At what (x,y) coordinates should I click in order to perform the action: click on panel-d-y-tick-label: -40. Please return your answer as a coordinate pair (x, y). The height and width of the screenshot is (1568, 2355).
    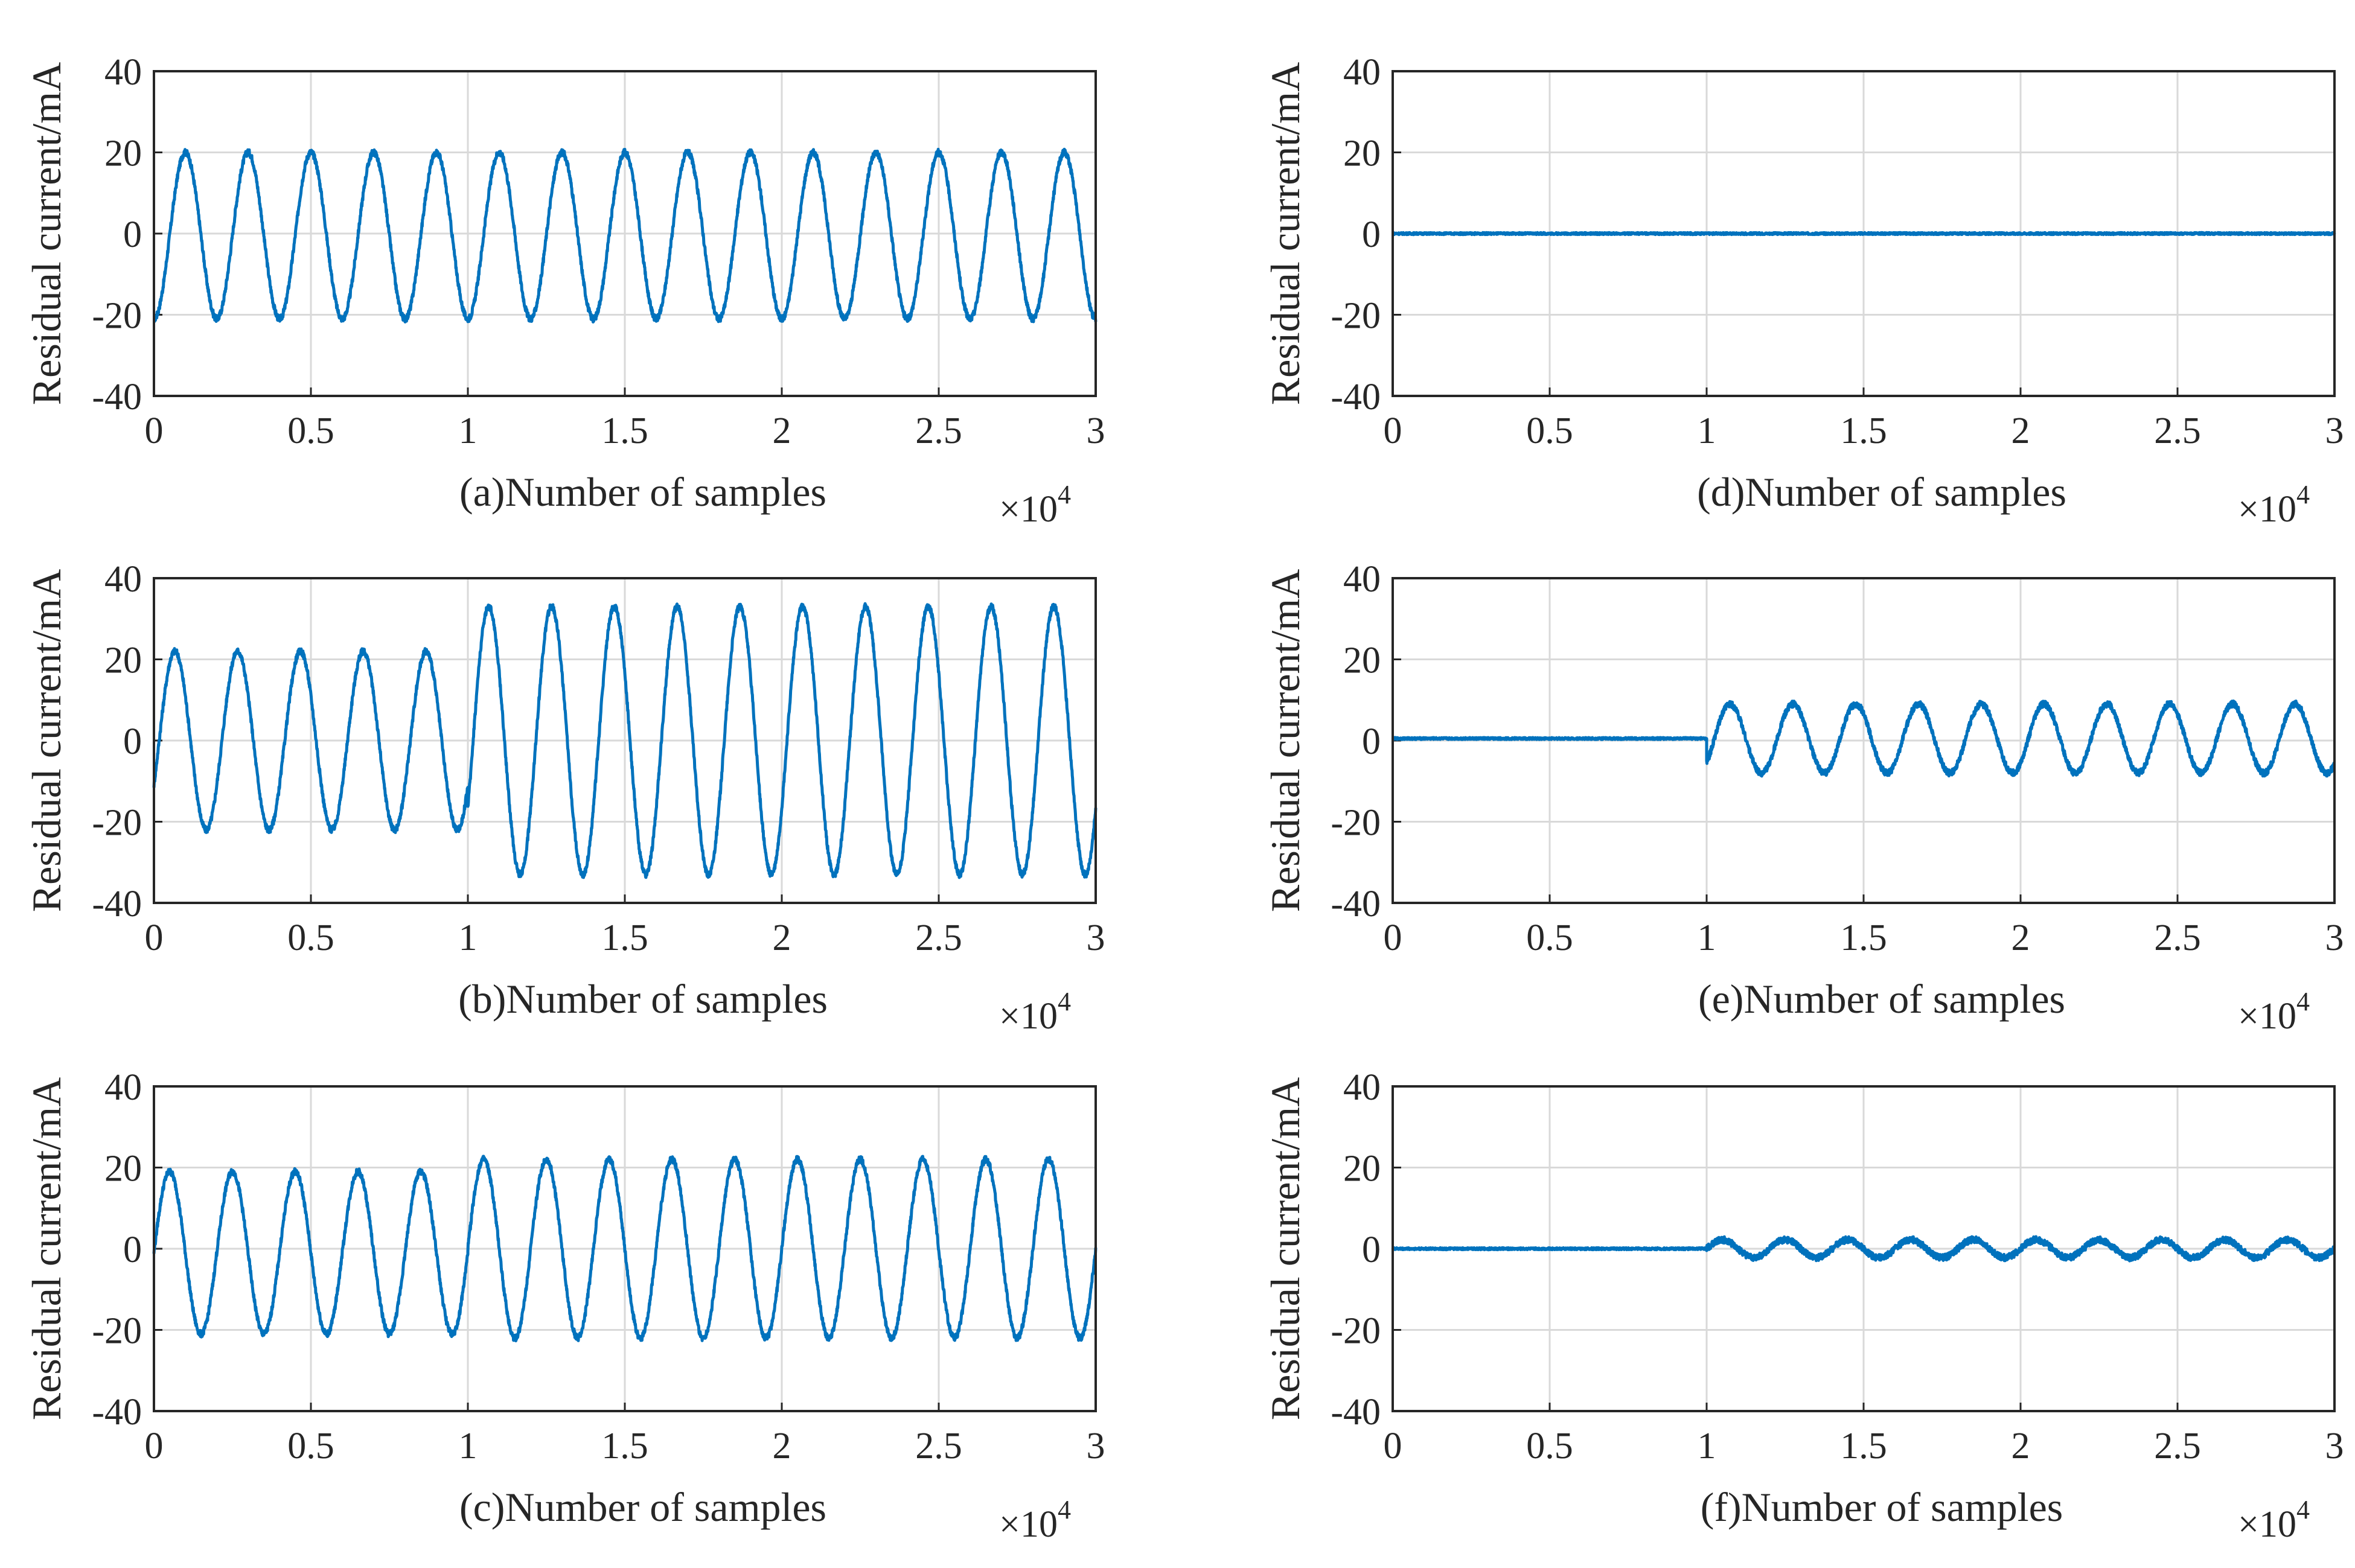
    Looking at the image, I should click on (1356, 397).